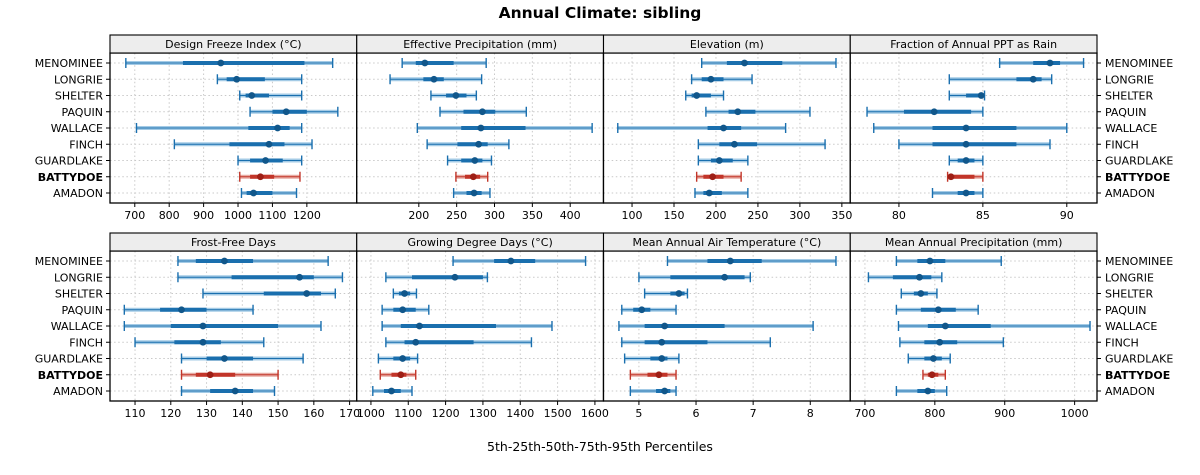 The height and width of the screenshot is (475, 1200). I want to click on panel-elevation-m: 100 150 200 250 300 350 Elevation (m), so click(727, 128).